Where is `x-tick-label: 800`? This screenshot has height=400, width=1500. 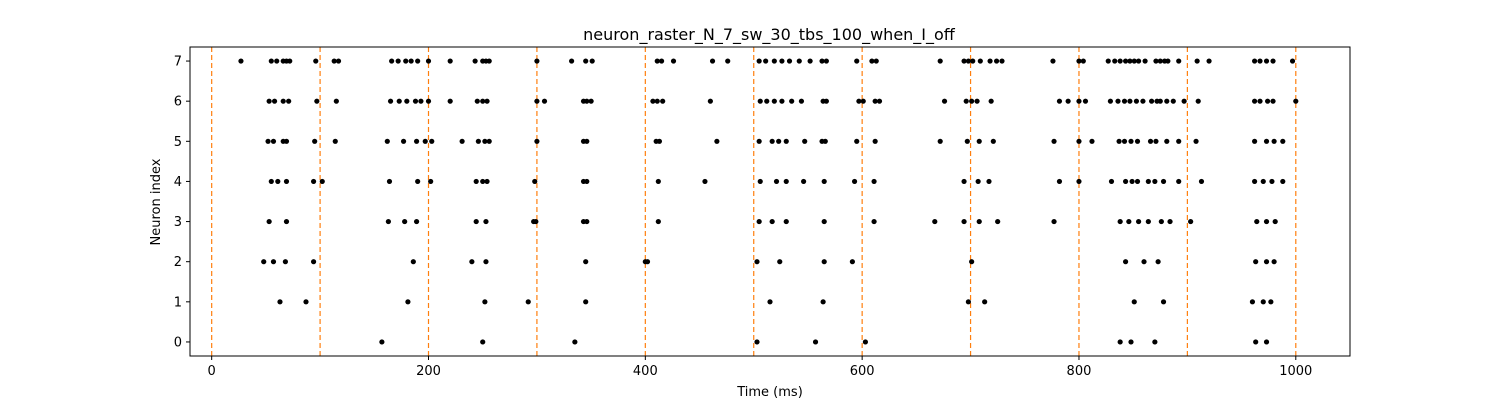 x-tick-label: 800 is located at coordinates (1079, 371).